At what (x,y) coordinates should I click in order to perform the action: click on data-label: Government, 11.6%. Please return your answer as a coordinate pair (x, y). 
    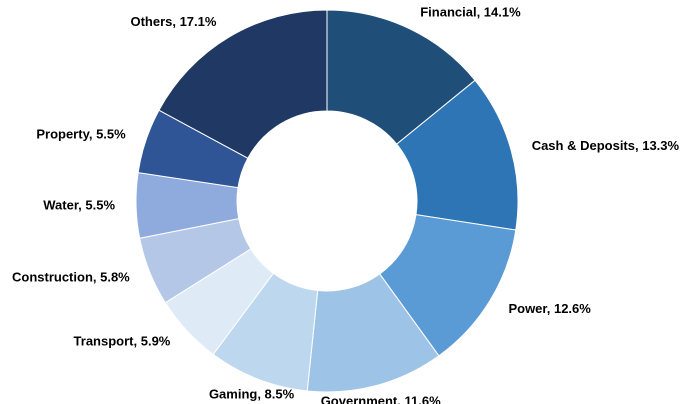
    Looking at the image, I should click on (381, 398).